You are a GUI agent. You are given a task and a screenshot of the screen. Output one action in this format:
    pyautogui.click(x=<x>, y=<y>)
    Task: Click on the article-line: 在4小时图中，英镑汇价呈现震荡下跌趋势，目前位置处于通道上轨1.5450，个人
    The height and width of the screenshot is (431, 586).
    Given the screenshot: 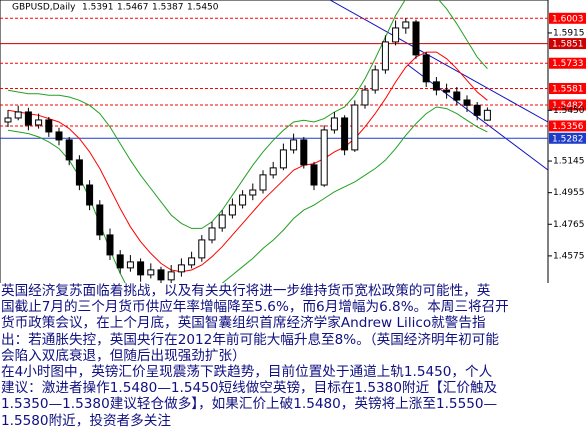 What is the action you would take?
    pyautogui.click(x=247, y=372)
    